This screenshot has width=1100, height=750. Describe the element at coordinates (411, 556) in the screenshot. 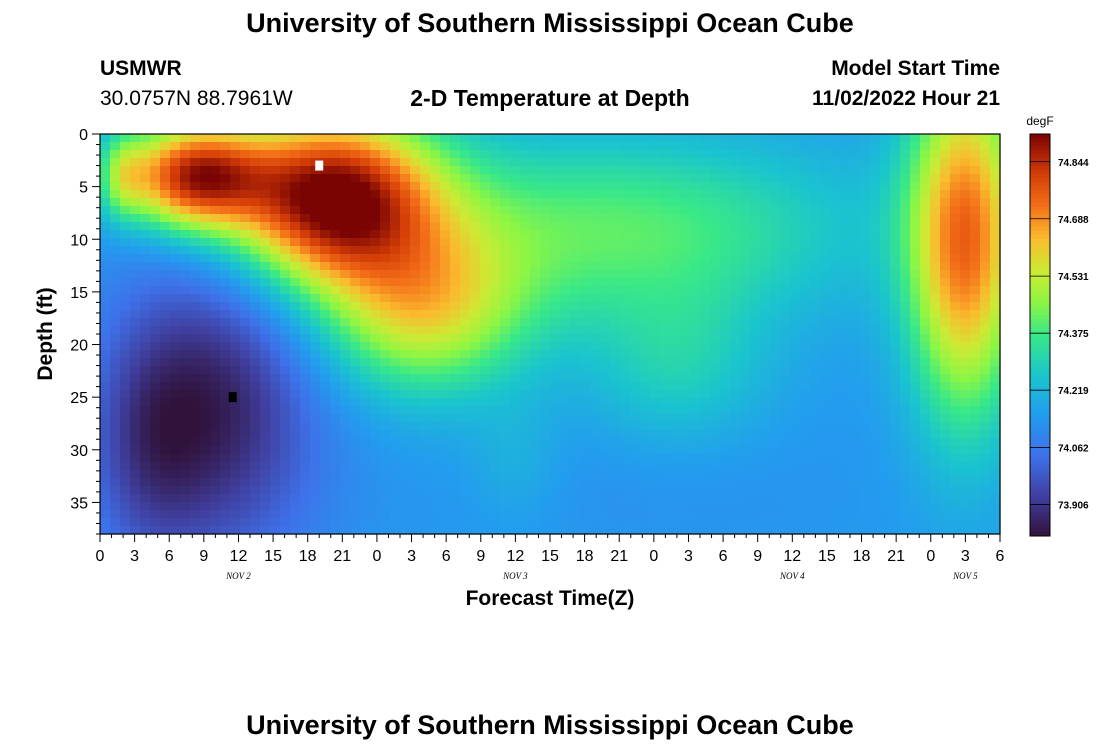

I see `x-tick-label: 3` at that location.